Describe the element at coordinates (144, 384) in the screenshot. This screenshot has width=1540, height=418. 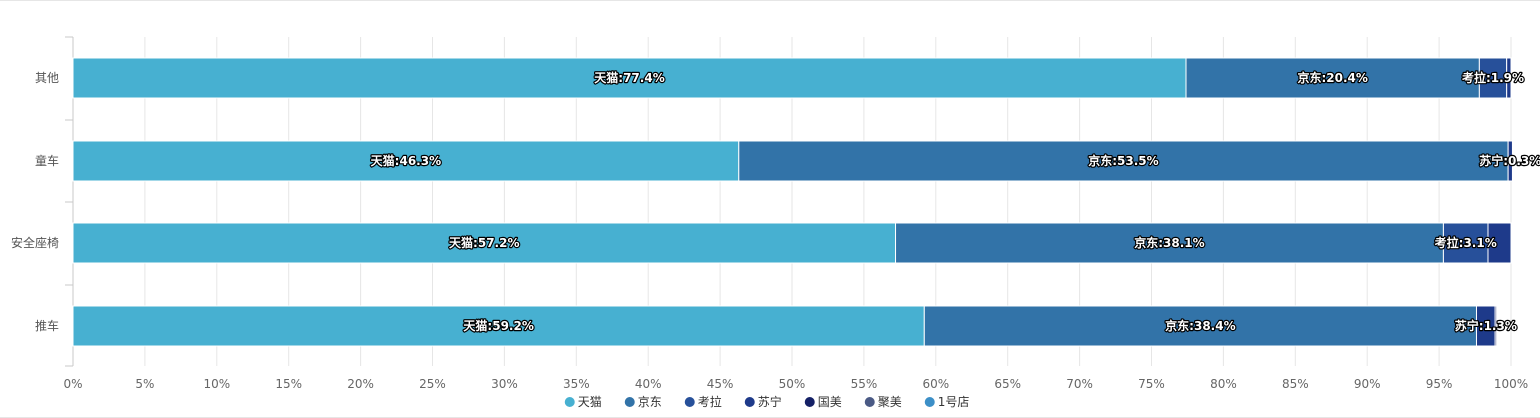
I see `x-tick-label: 5%` at that location.